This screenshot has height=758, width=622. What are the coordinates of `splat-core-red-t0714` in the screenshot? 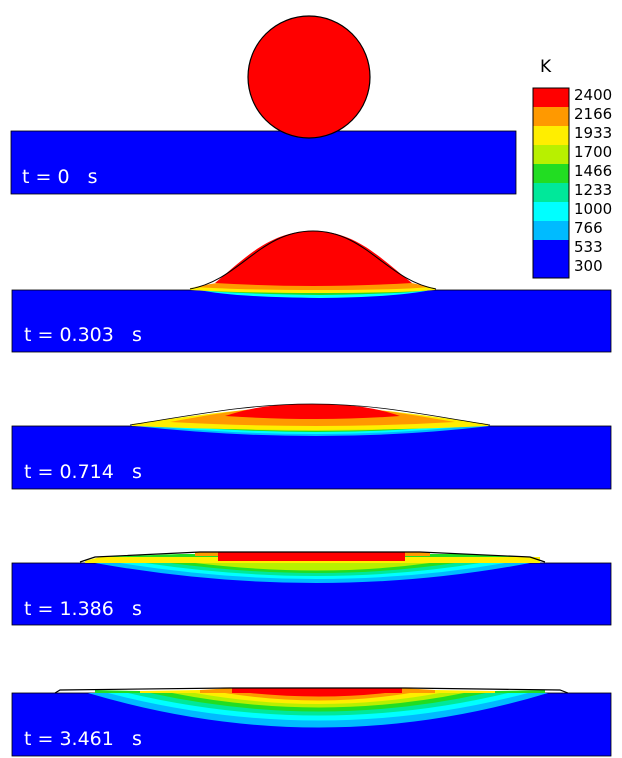 It's located at (312, 411).